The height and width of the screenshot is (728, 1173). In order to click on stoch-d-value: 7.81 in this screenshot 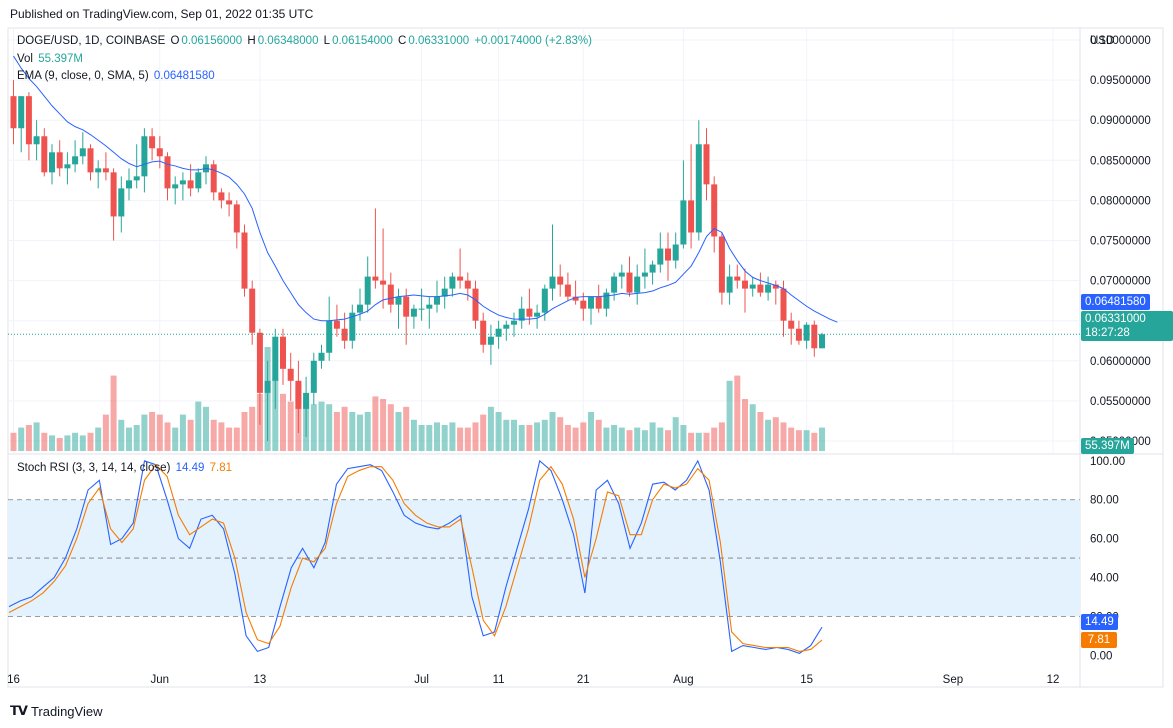, I will do `click(220, 468)`.